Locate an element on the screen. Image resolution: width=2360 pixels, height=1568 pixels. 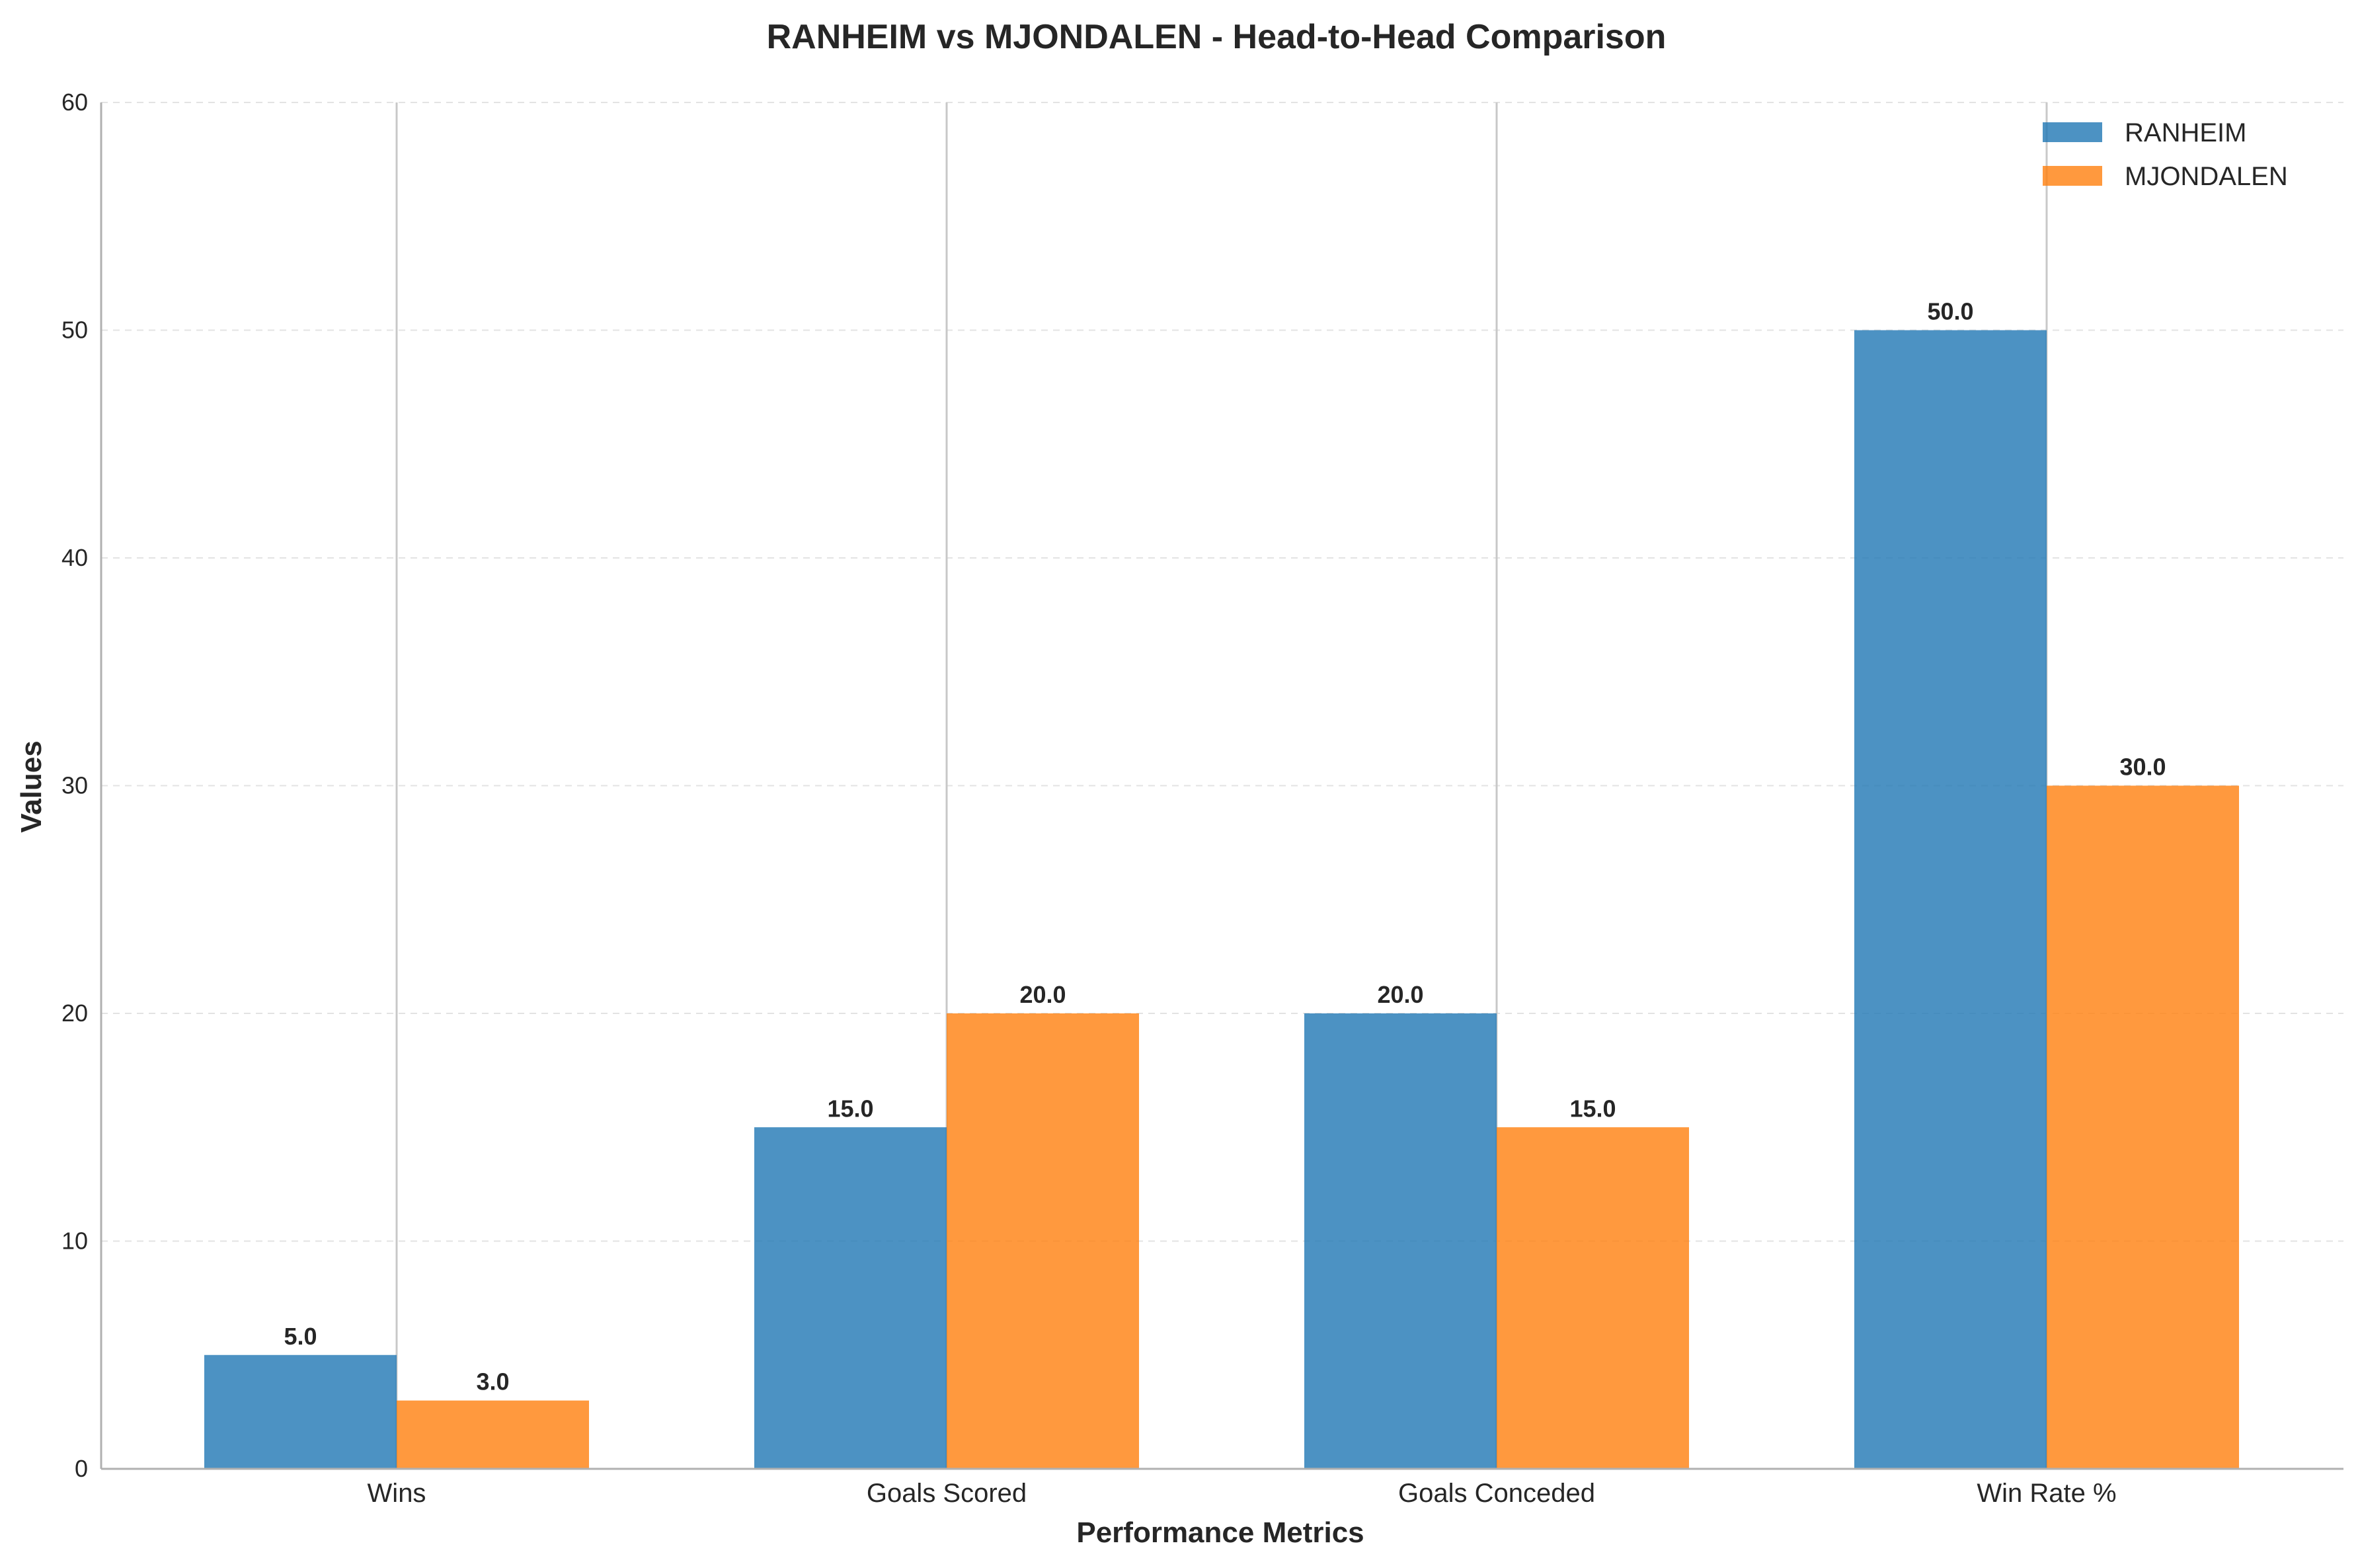
legend-label-ranheim: RANHEIM is located at coordinates (2185, 132).